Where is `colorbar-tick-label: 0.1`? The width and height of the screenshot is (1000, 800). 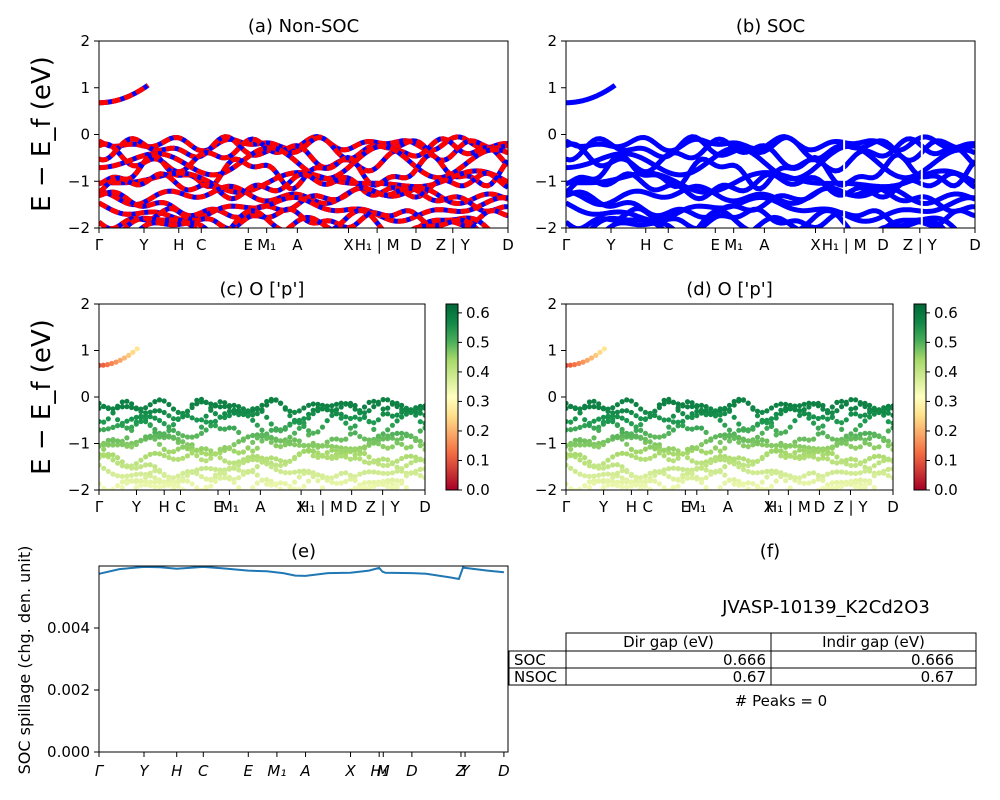 colorbar-tick-label: 0.1 is located at coordinates (946, 460).